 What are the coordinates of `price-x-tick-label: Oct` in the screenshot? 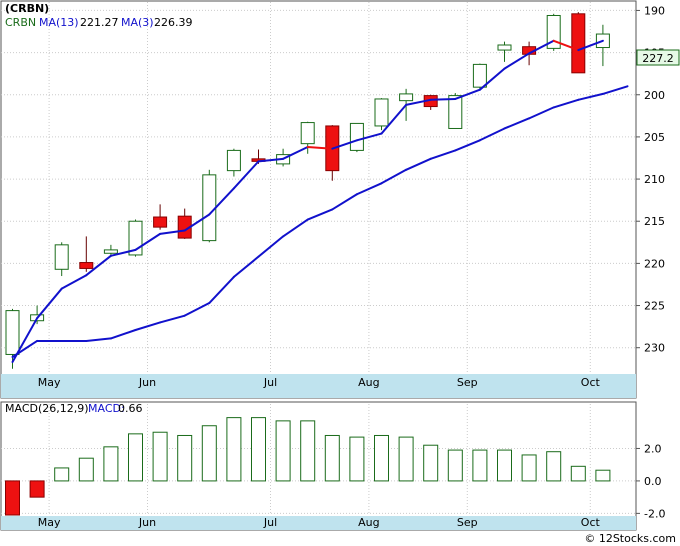 It's located at (591, 382).